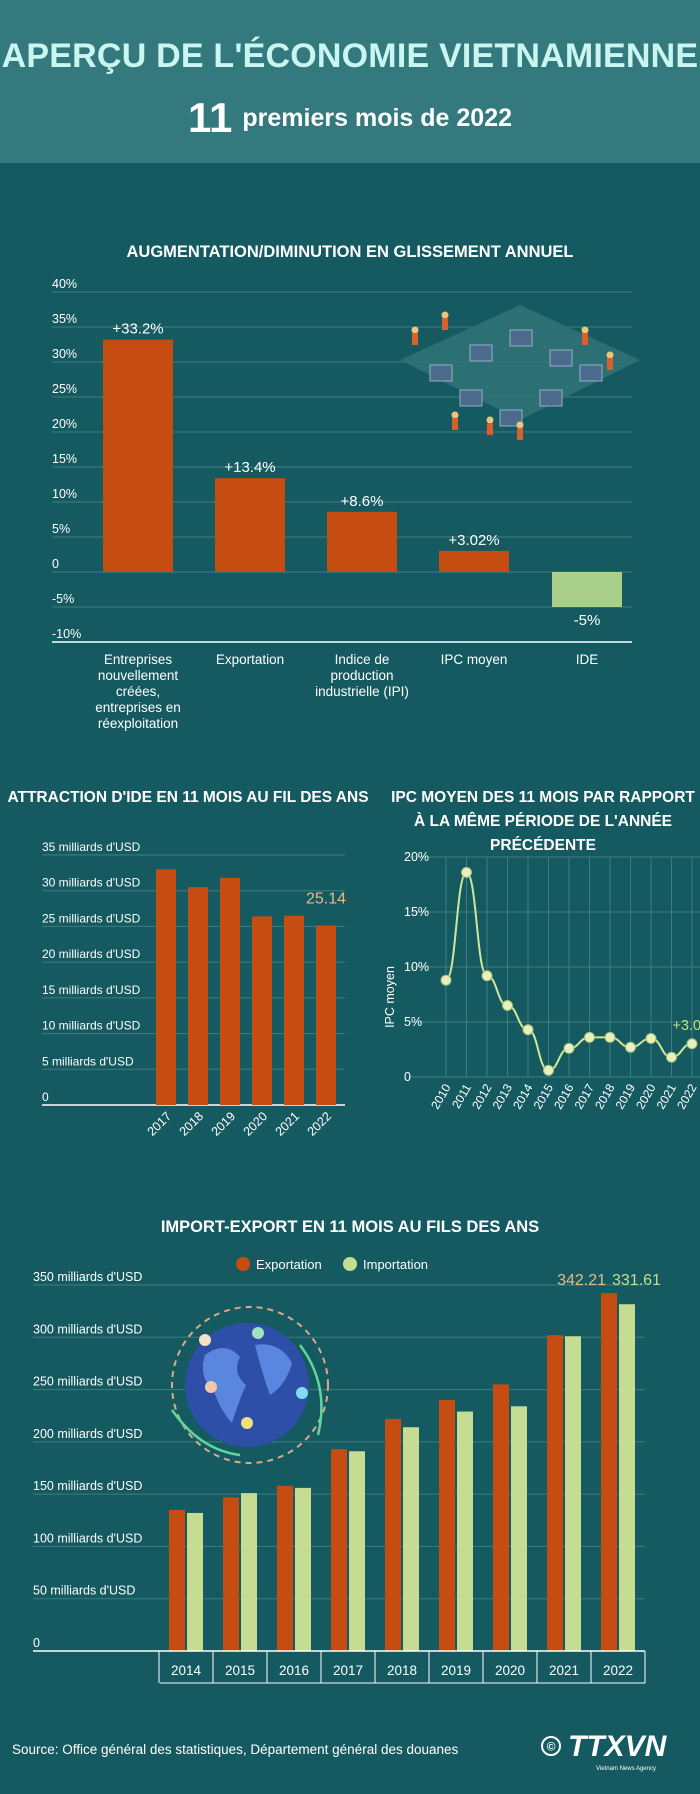  I want to click on chart4-import-label: 331.61, so click(636, 1280).